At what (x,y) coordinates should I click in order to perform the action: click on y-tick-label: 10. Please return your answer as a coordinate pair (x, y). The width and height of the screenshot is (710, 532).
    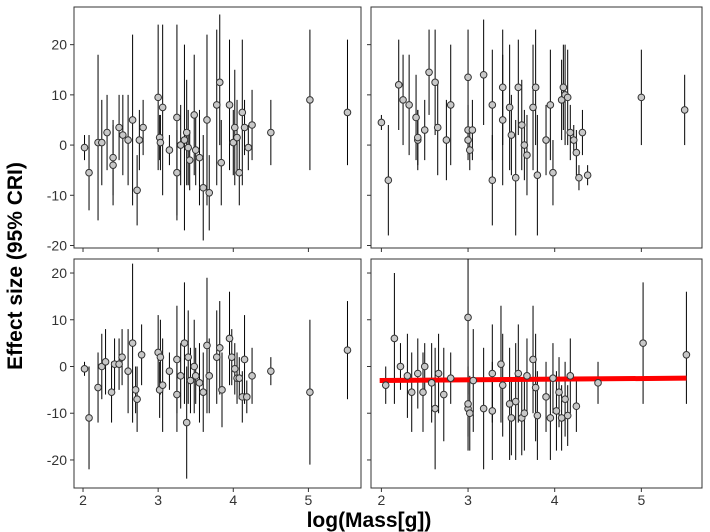
    Looking at the image, I should click on (59, 95).